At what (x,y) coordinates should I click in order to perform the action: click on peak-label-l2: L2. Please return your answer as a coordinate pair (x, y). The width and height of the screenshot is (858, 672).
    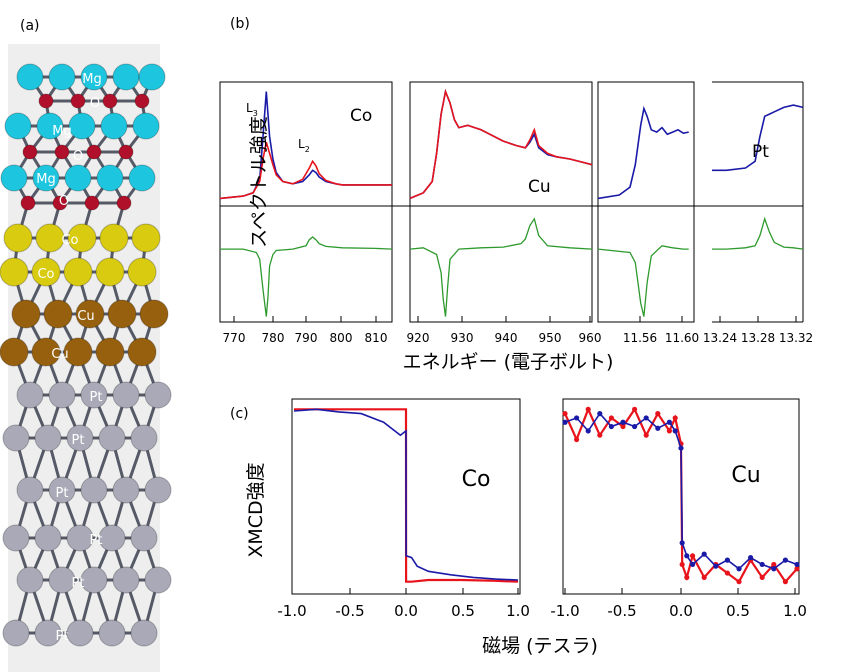
    Looking at the image, I should click on (304, 145).